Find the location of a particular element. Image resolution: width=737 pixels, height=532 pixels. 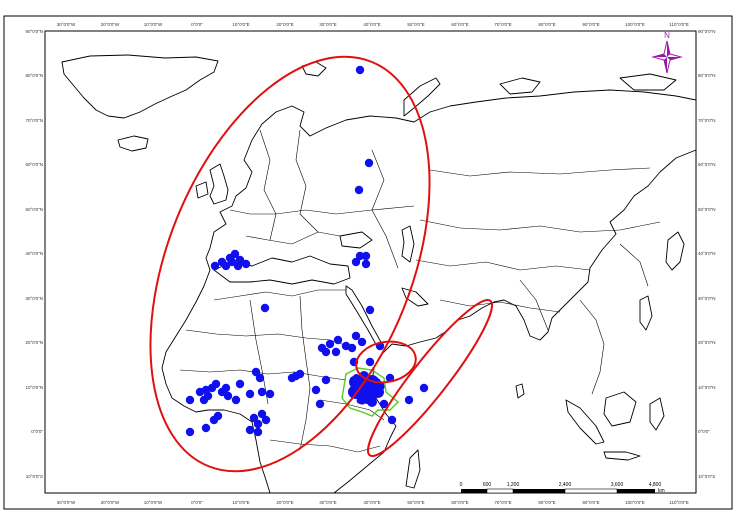

north-arrow-label: N is located at coordinates (667, 35).